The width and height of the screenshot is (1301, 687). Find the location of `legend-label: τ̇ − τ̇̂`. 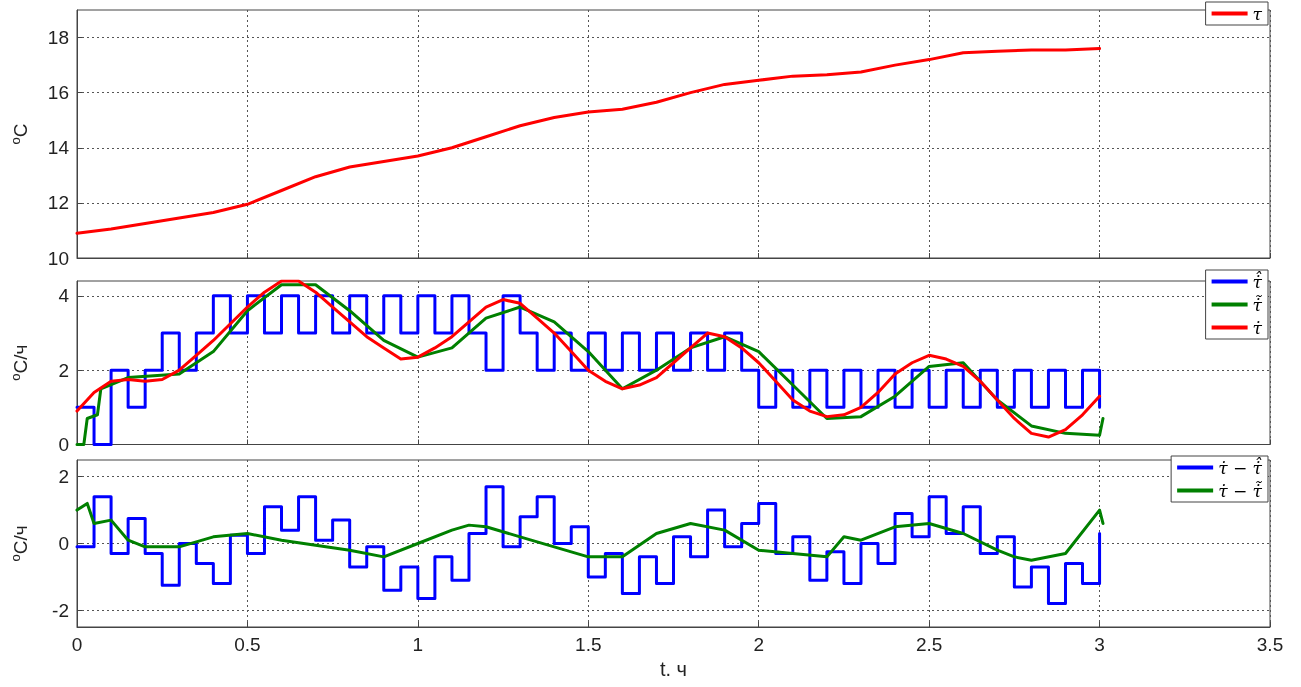

legend-label: τ̇ − τ̇̂ is located at coordinates (1240, 467).